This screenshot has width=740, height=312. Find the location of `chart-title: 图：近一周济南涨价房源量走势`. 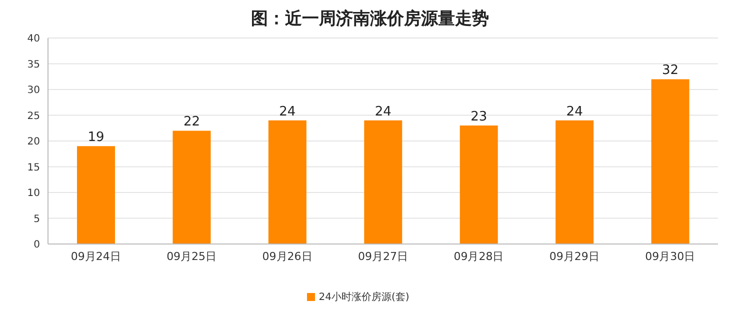

chart-title: 图：近一周济南涨价房源量走势 is located at coordinates (370, 19).